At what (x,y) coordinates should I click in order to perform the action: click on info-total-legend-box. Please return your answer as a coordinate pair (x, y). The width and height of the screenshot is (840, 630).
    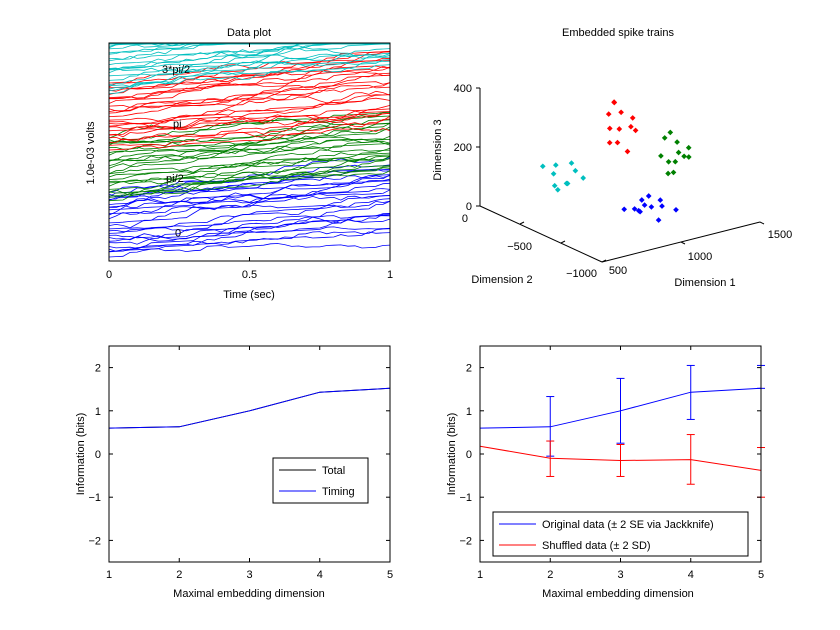
    Looking at the image, I should click on (320, 480).